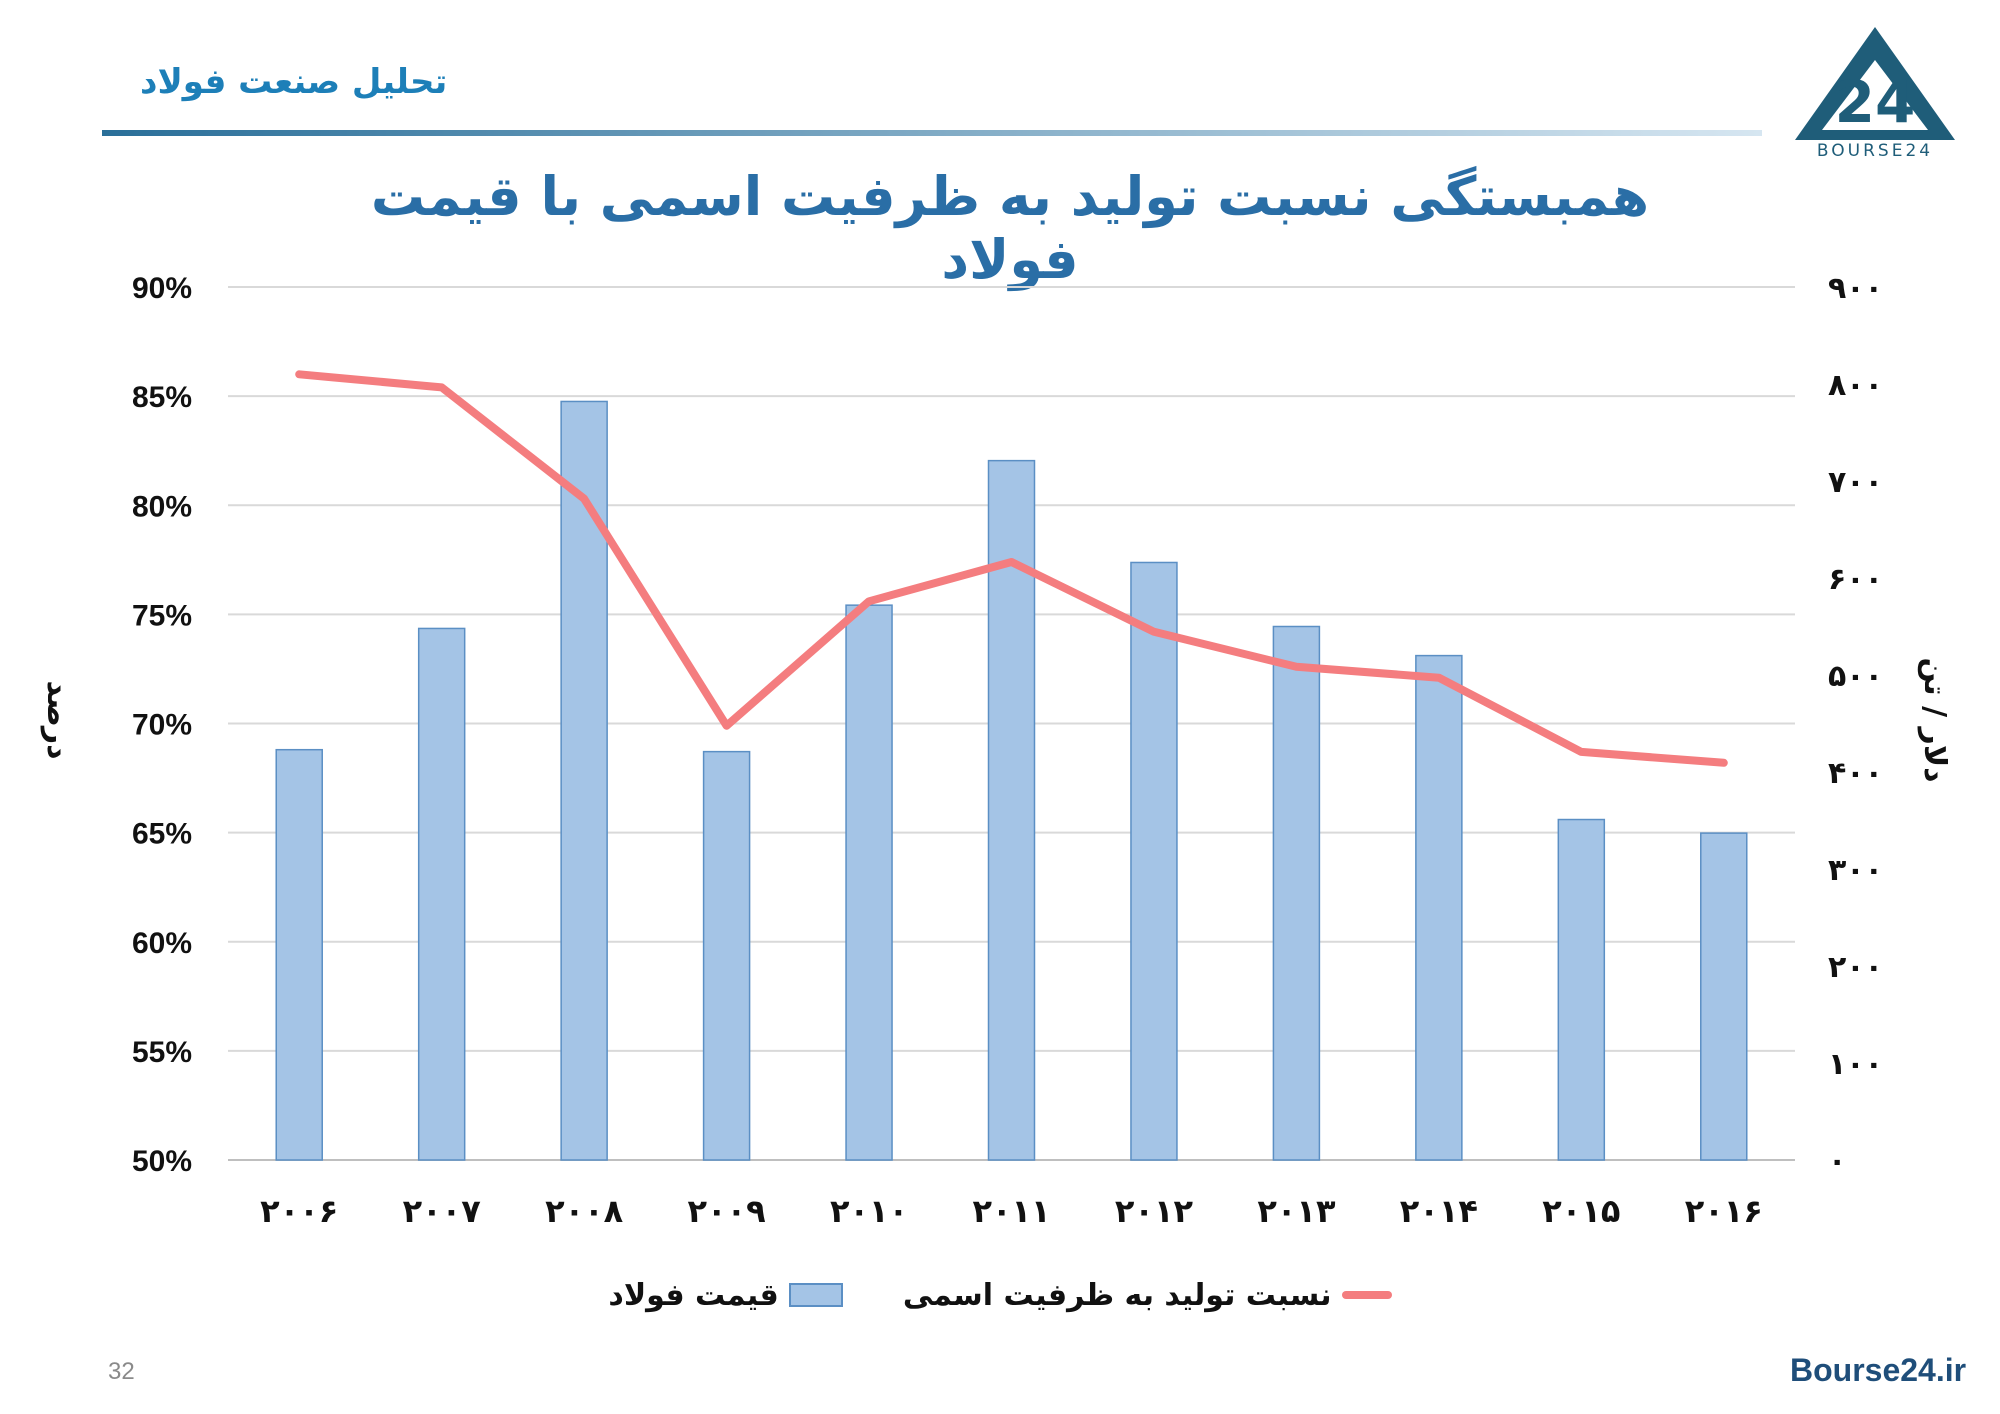 This screenshot has width=2000, height=1414. Describe the element at coordinates (162, 1161) in the screenshot. I see `left-tick-label: 50%` at that location.